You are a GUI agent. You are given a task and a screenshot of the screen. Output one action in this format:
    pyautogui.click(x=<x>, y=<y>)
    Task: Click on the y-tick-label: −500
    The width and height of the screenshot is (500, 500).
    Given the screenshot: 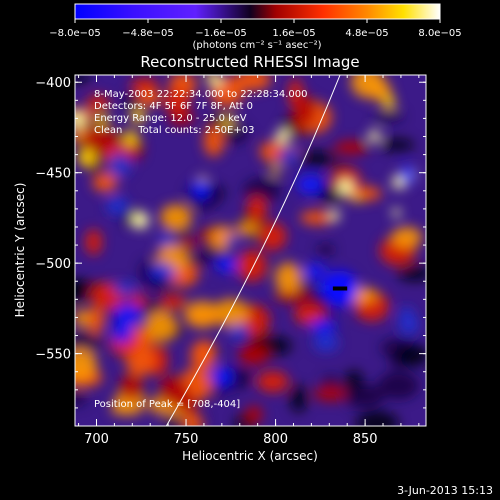 What is the action you would take?
    pyautogui.click(x=53, y=264)
    